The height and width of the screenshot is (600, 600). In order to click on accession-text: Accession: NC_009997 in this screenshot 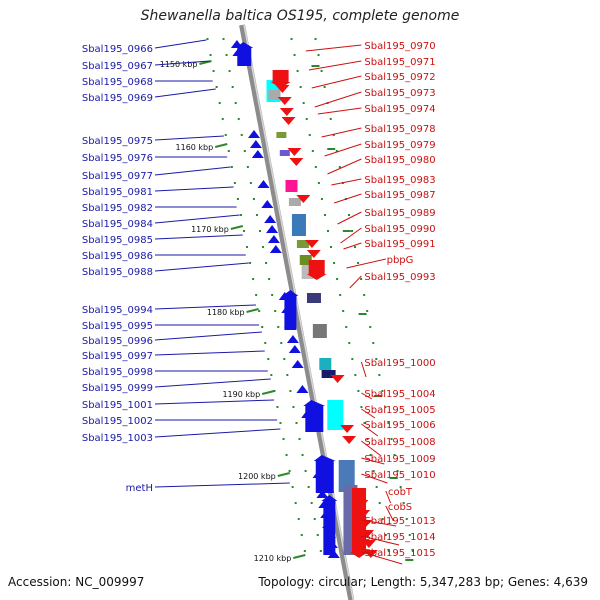, I will do `click(76, 582)`.